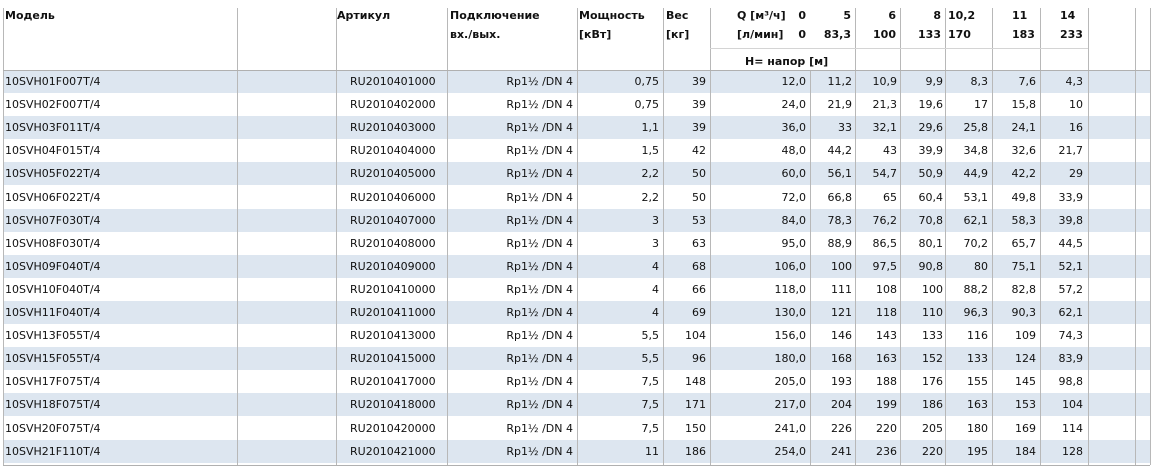  What do you see at coordinates (53, 128) in the screenshot?
I see `model-cell: 10SVH03F011T/4` at bounding box center [53, 128].